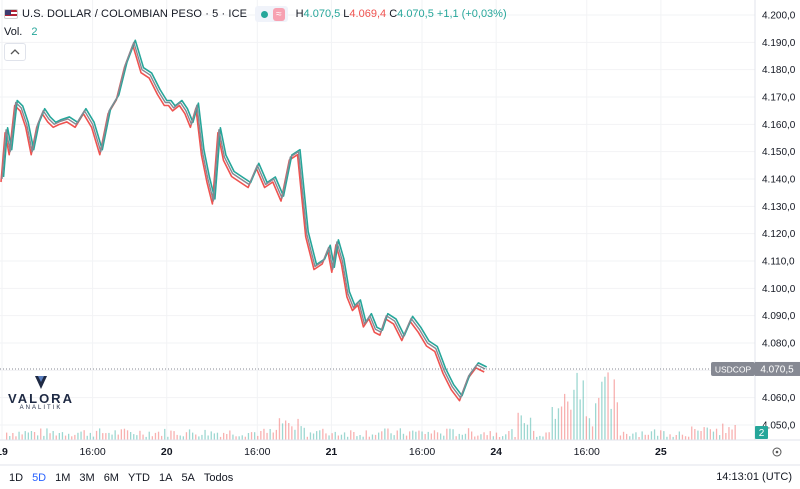 This screenshot has width=800, height=489. What do you see at coordinates (779, 16) in the screenshot?
I see `y-tick-label: 4.200,0` at bounding box center [779, 16].